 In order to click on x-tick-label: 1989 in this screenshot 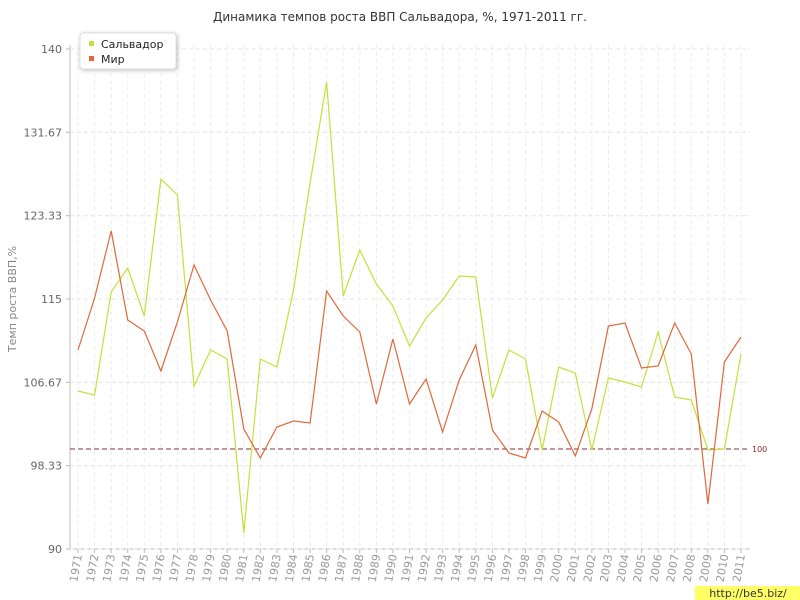, I will do `click(375, 568)`.